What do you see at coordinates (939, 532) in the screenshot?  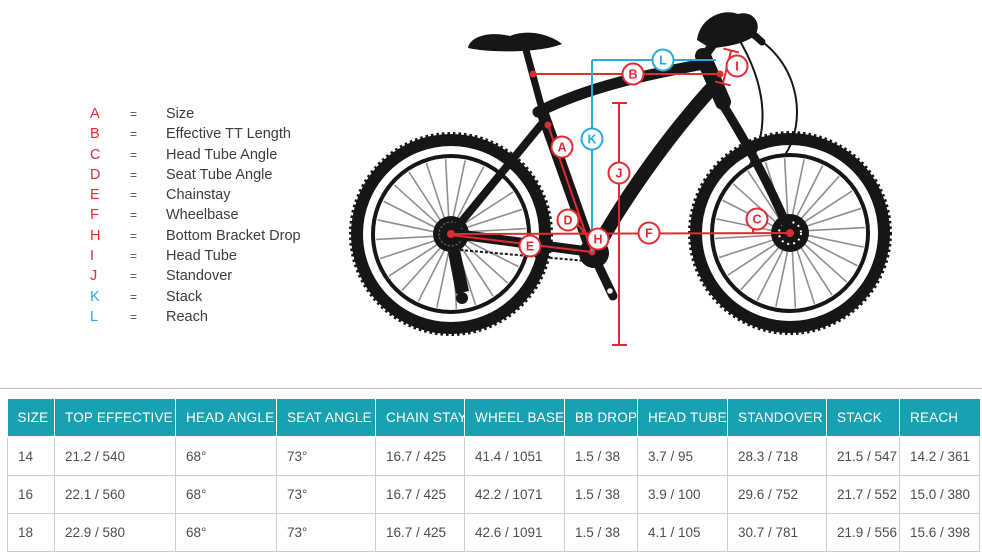 I see `table-cell: 15.6 / 398` at bounding box center [939, 532].